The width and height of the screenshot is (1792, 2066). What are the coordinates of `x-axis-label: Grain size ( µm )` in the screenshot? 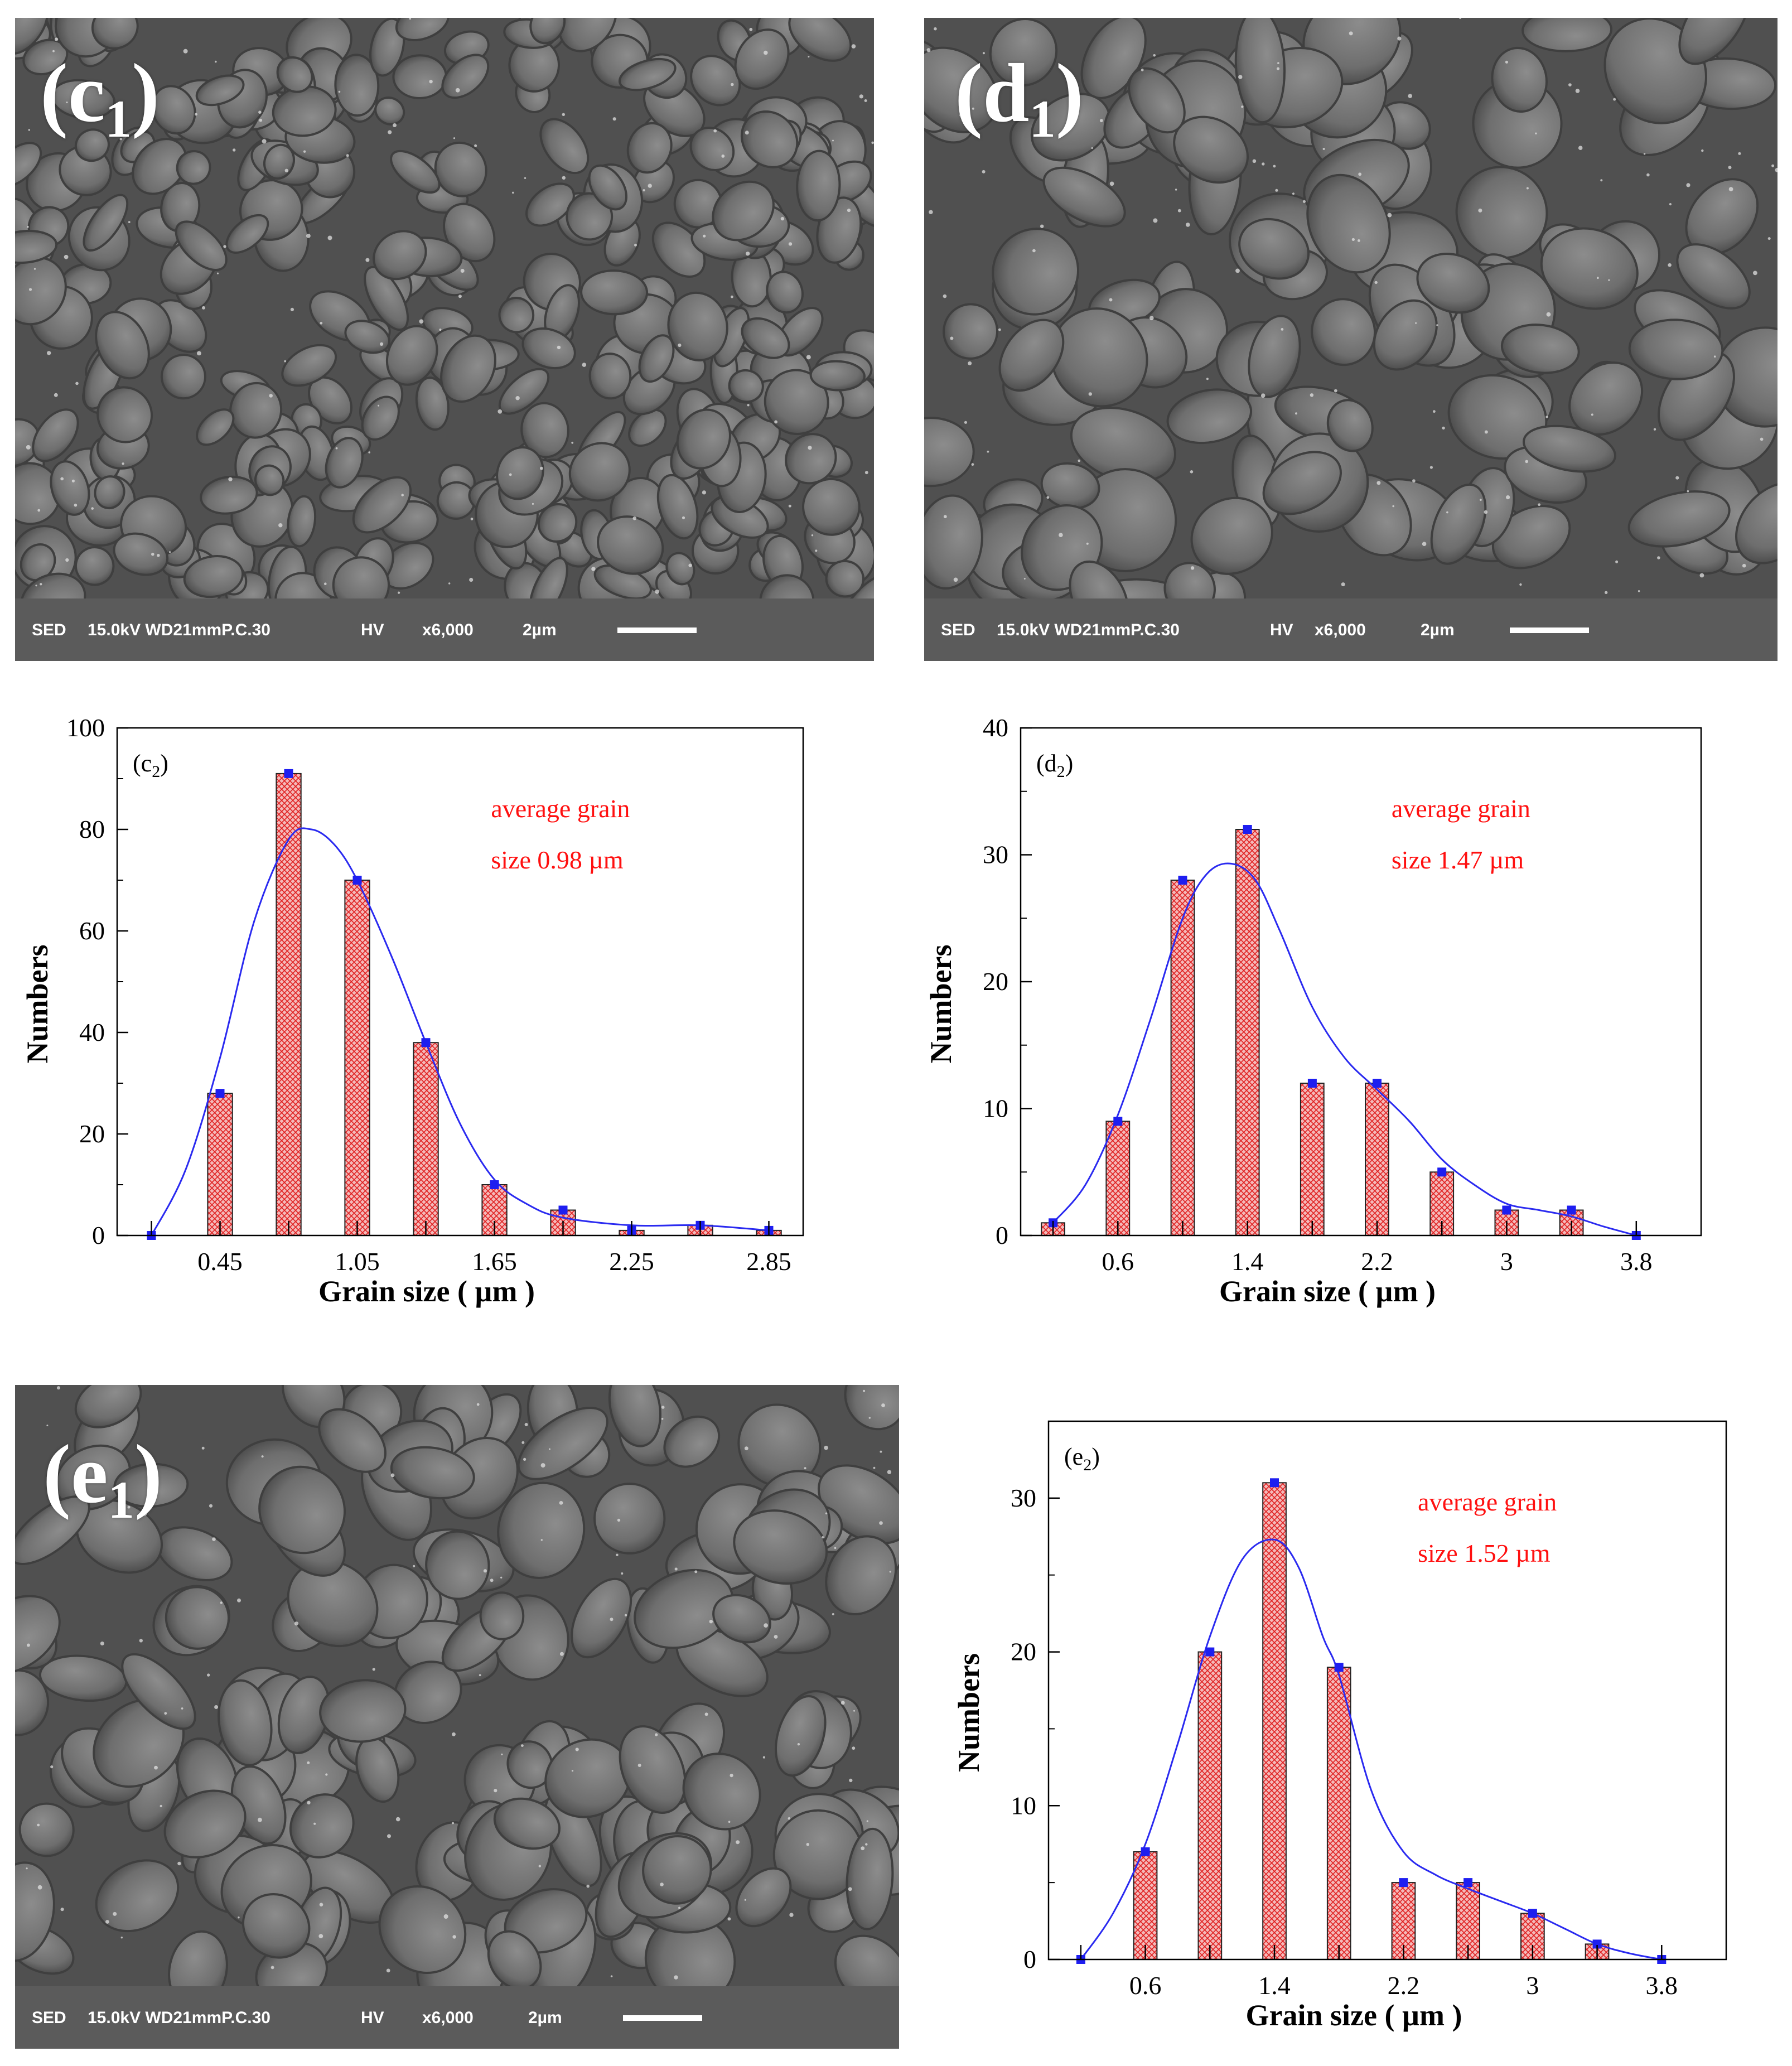 It's located at (427, 1291).